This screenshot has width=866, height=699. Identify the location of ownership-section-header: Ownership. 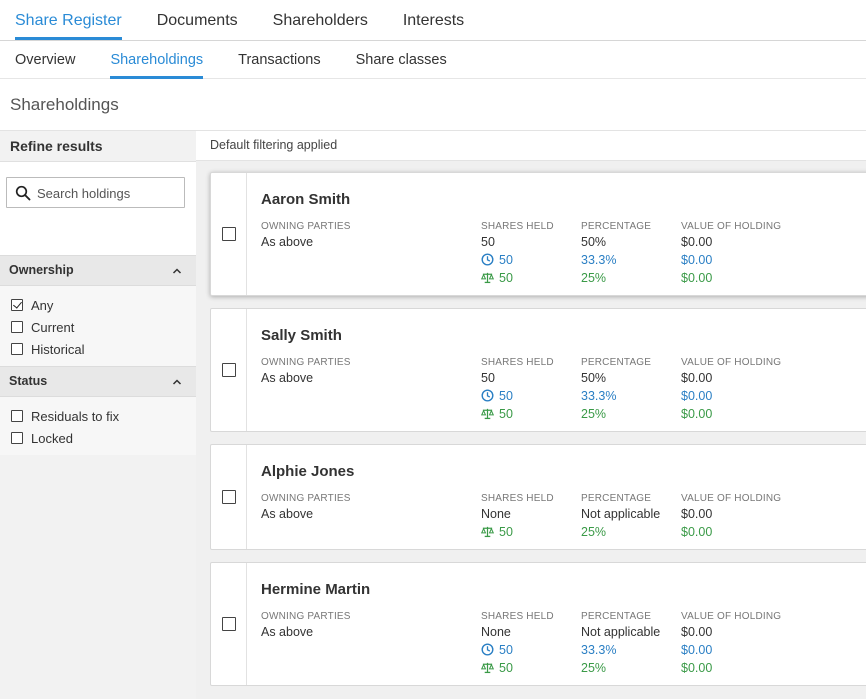
(98, 270).